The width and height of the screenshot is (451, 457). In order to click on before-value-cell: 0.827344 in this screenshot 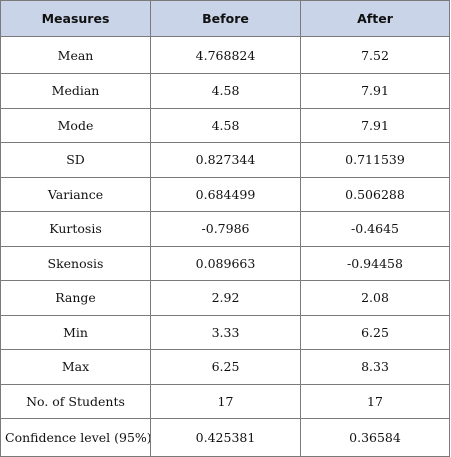, I will do `click(225, 160)`.